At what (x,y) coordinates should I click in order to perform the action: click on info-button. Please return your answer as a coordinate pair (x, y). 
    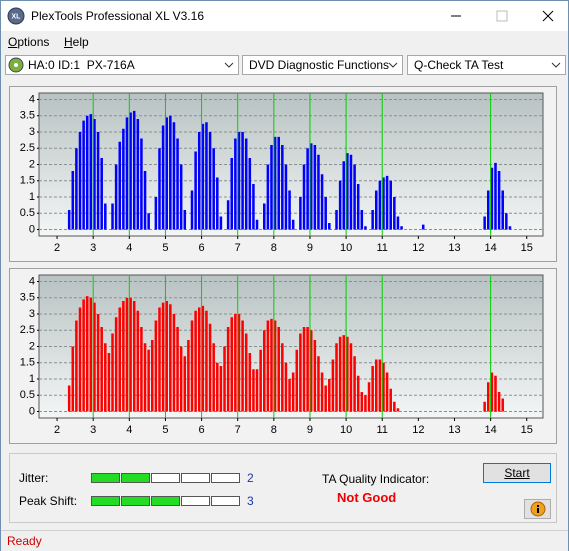
    Looking at the image, I should click on (537, 509).